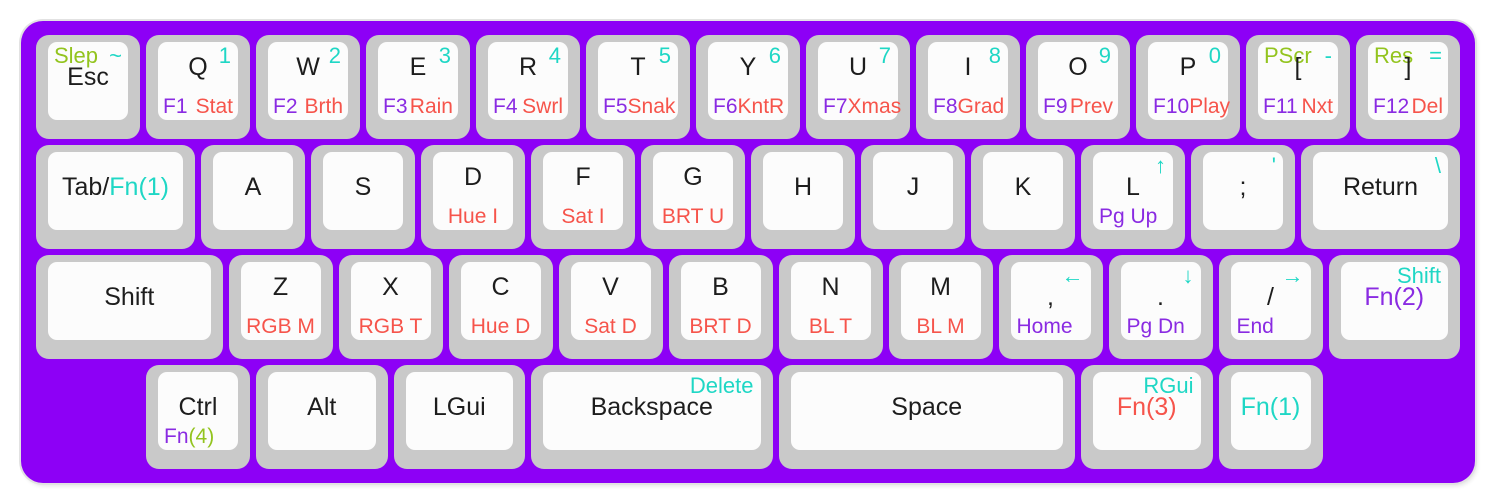  I want to click on key-esc: Slep ~ Esc, so click(88, 87).